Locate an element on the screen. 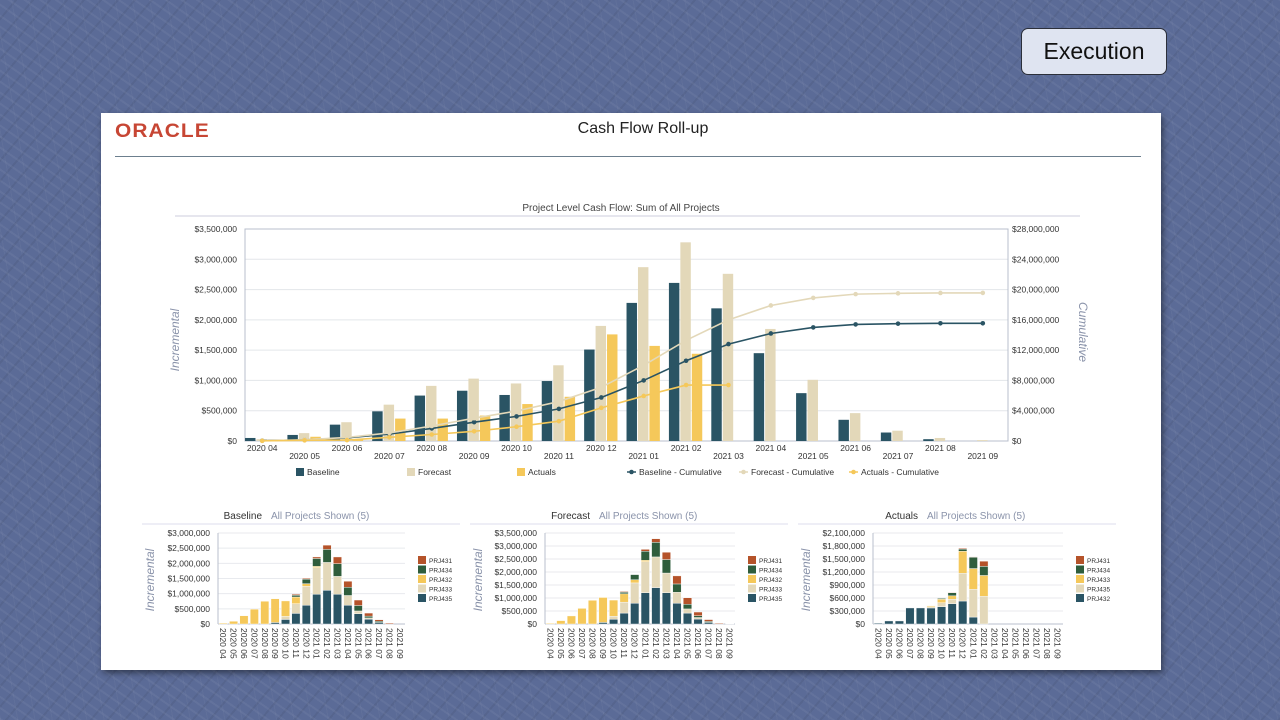 The width and height of the screenshot is (1280, 720). y-tick-label: $2,000,000 is located at coordinates (215, 320).